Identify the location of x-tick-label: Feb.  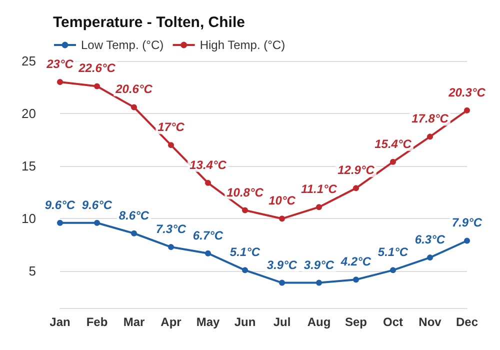
(97, 322).